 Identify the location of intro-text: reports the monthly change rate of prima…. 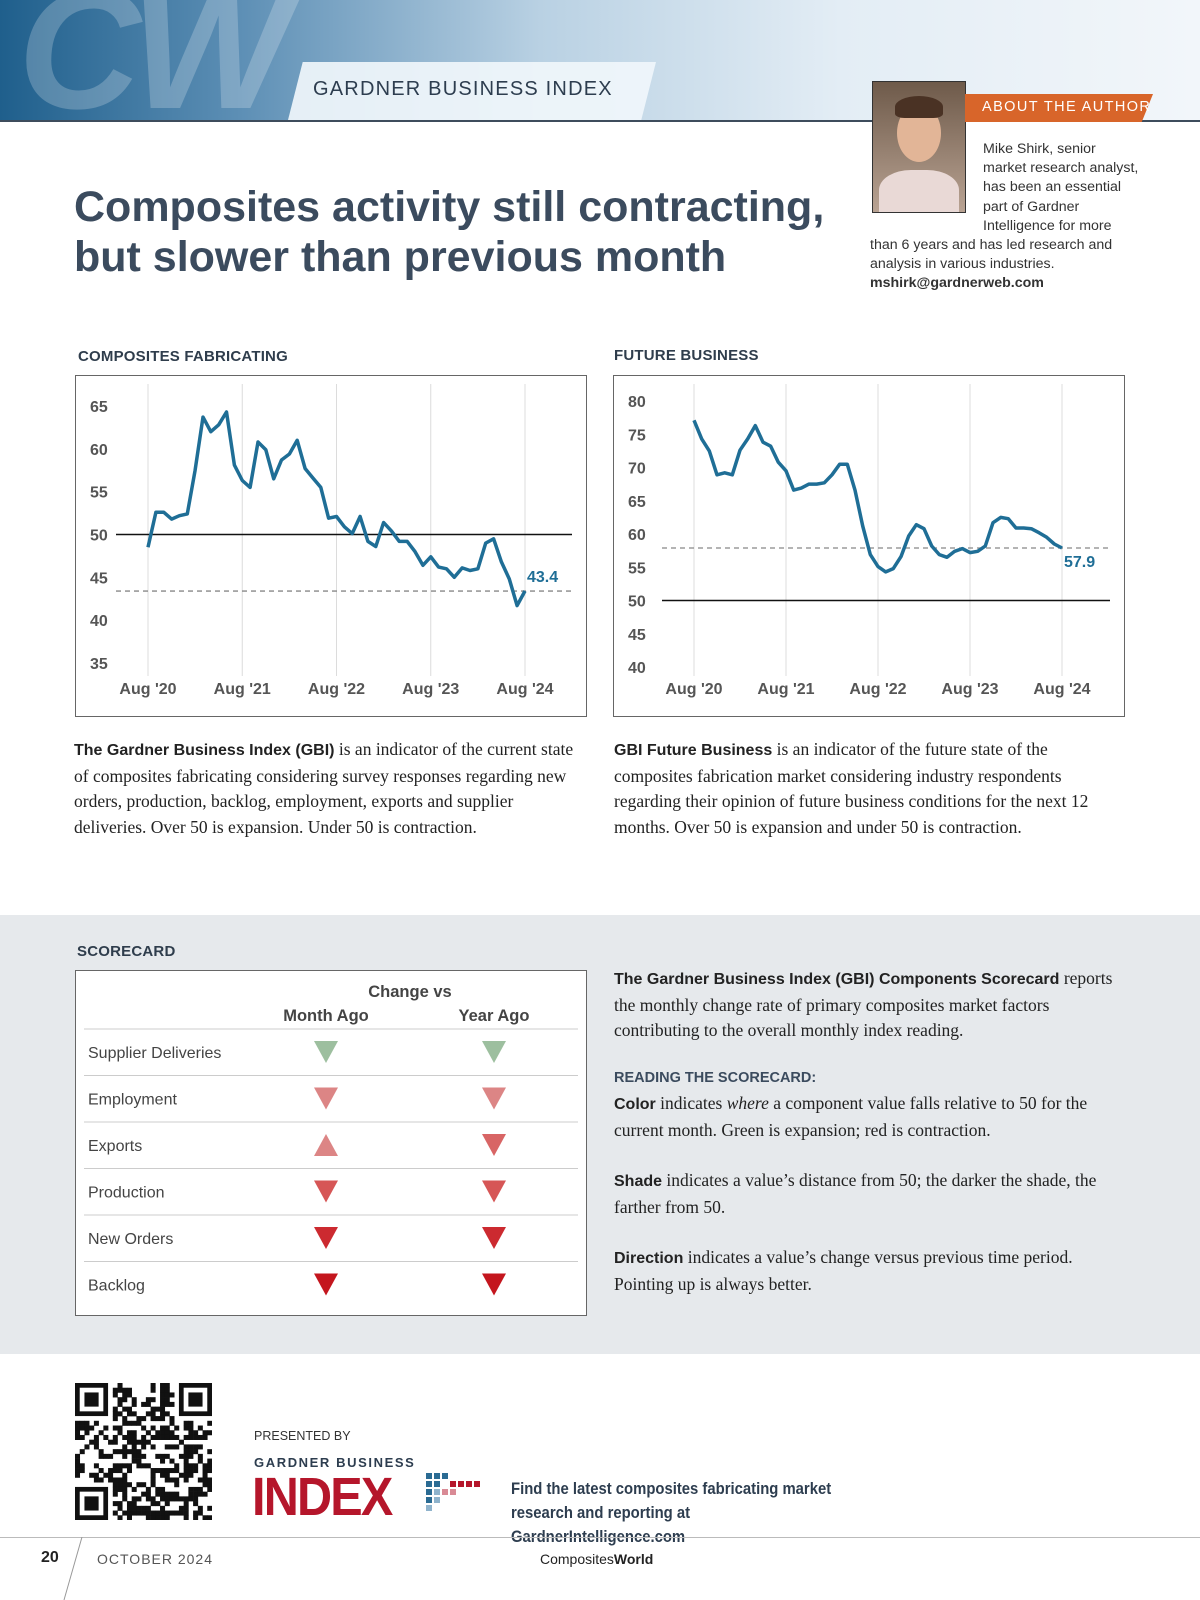
(863, 1004).